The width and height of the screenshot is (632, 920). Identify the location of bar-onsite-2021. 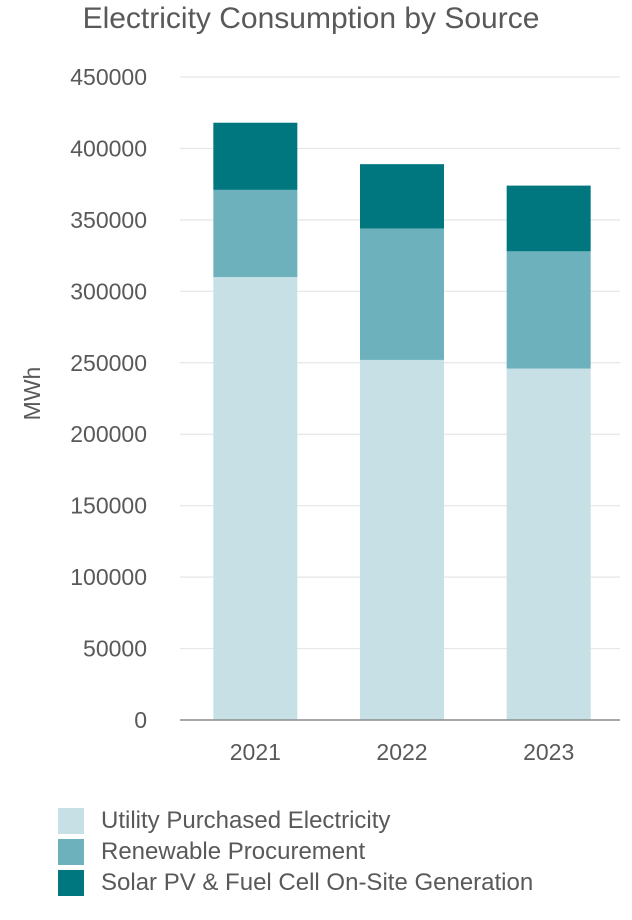
(255, 156).